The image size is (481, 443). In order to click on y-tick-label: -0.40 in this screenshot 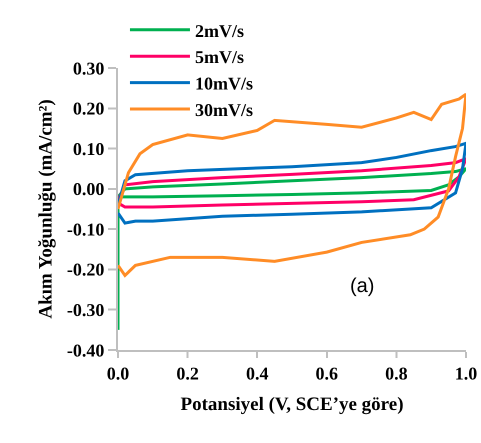, I will do `click(85, 350)`.